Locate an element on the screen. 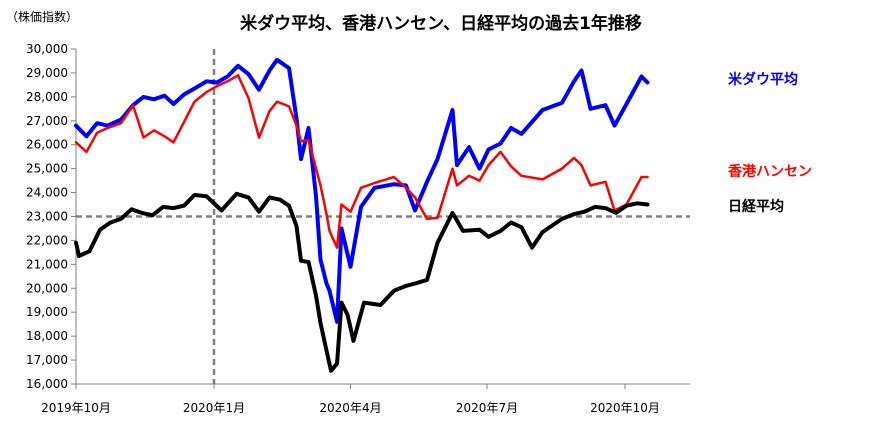 The width and height of the screenshot is (881, 426). hang-seng-label: 香港ハンセン is located at coordinates (769, 171).